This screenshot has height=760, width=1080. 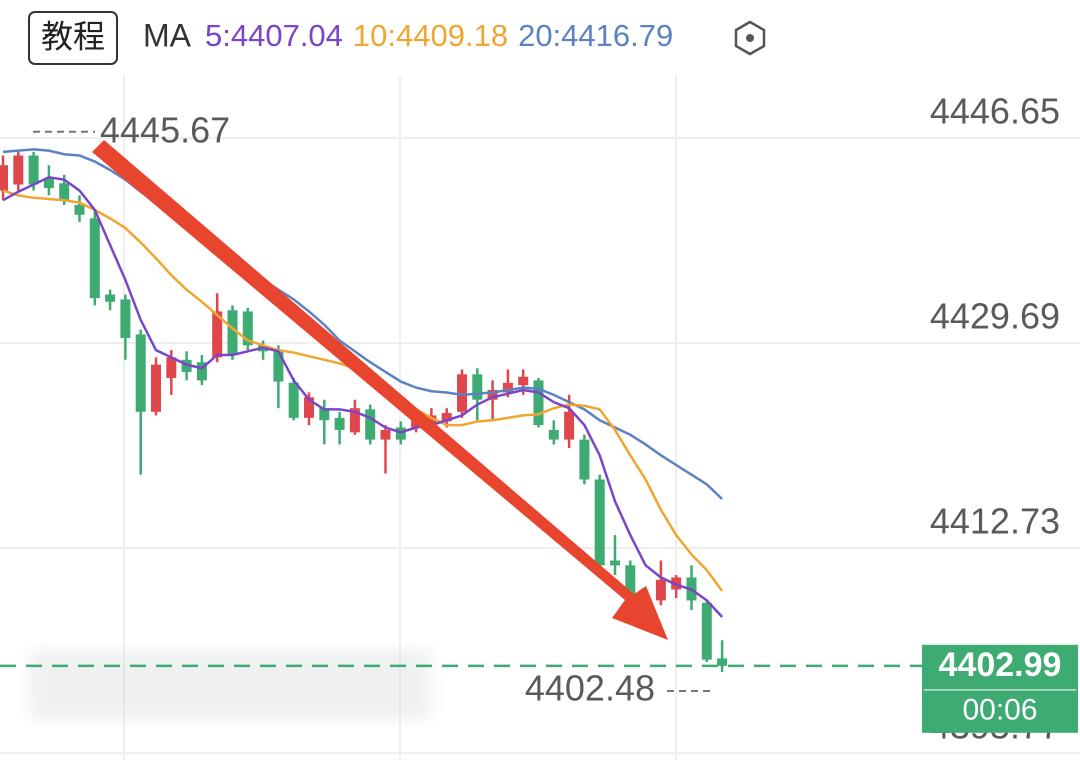 What do you see at coordinates (167, 35) in the screenshot?
I see `ma-label: MA` at bounding box center [167, 35].